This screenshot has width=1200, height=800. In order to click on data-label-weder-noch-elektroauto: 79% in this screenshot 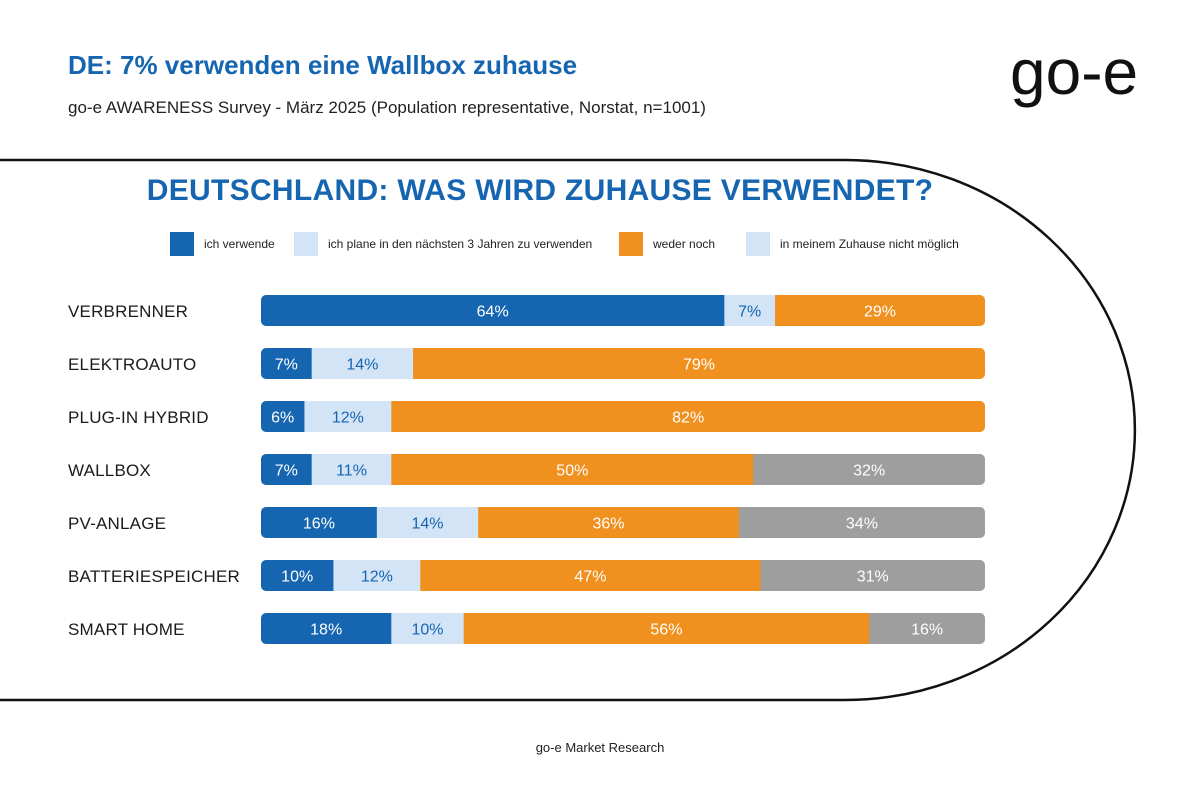, I will do `click(699, 365)`.